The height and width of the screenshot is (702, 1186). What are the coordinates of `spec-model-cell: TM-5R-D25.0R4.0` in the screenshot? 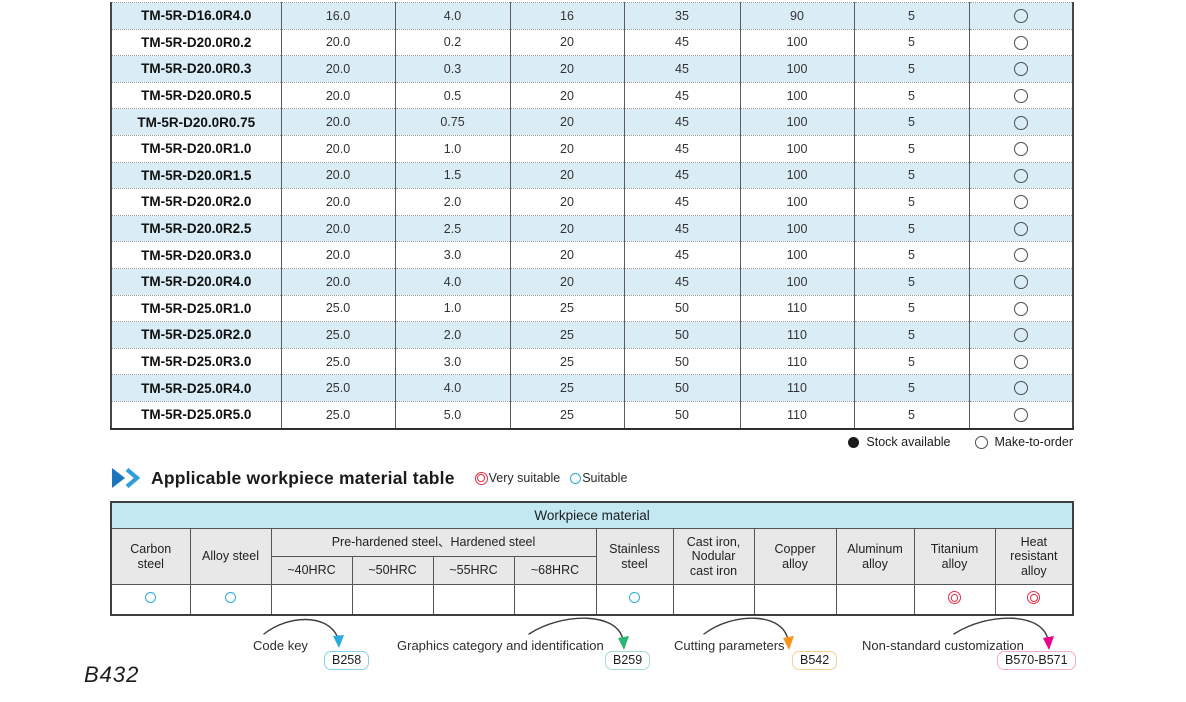 It's located at (196, 388).